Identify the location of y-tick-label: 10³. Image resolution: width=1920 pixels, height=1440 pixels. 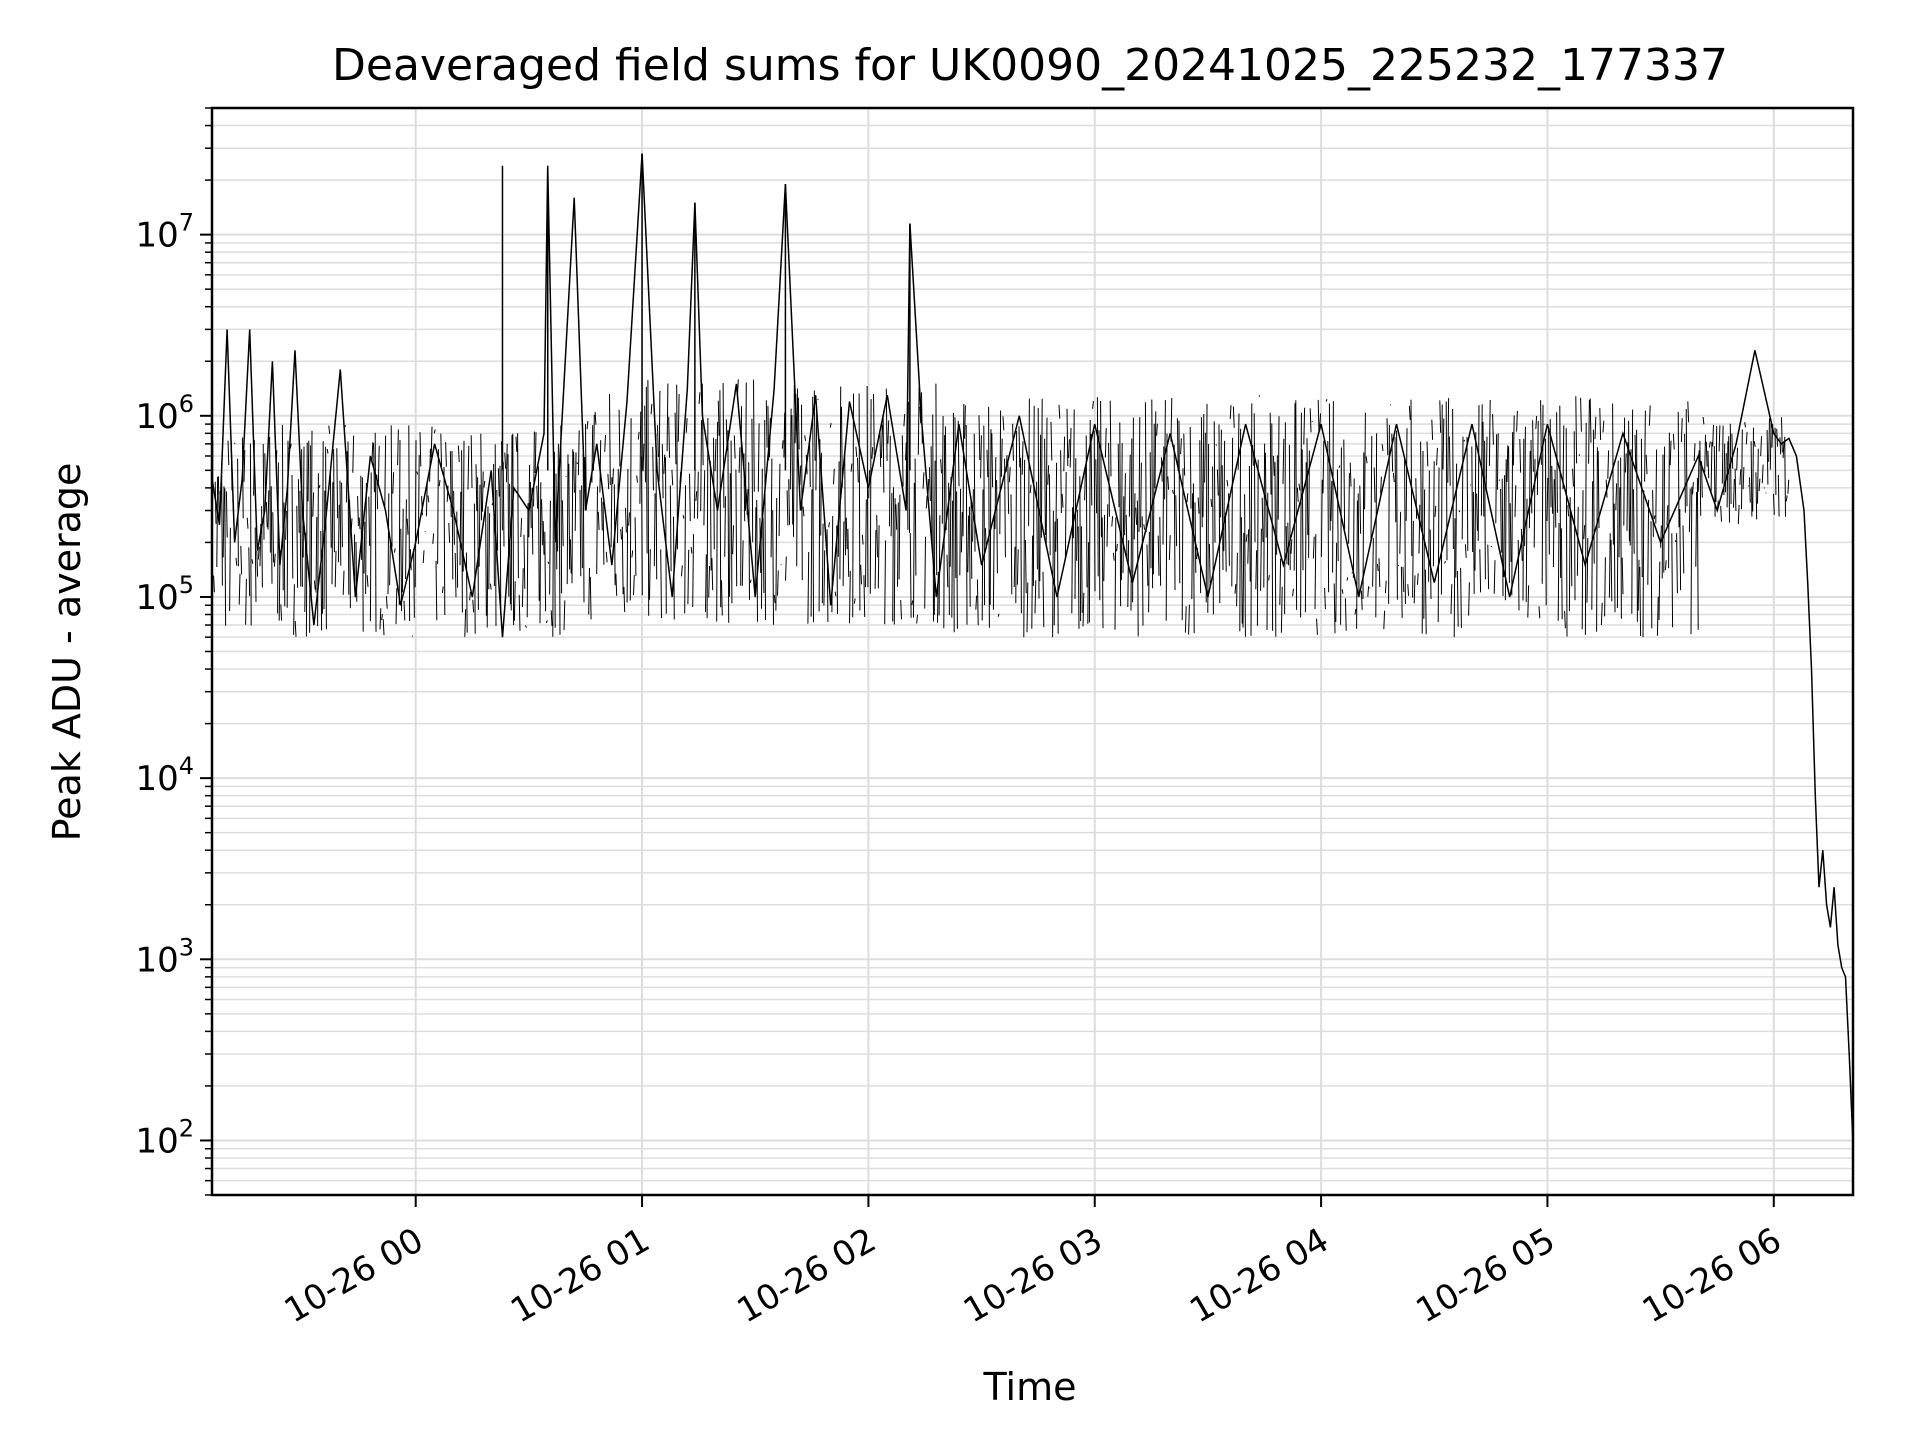
(164, 956).